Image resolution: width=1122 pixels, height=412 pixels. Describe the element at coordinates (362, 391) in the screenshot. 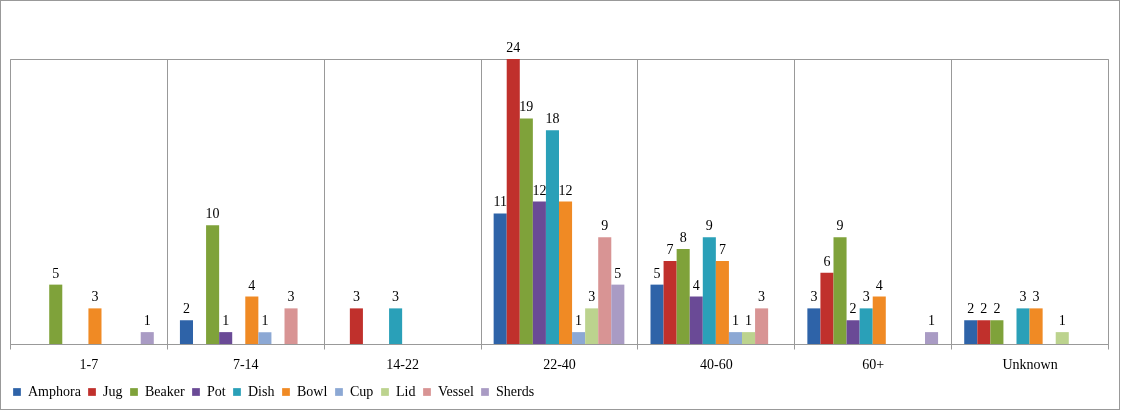

I see `legend-label: Cup` at that location.